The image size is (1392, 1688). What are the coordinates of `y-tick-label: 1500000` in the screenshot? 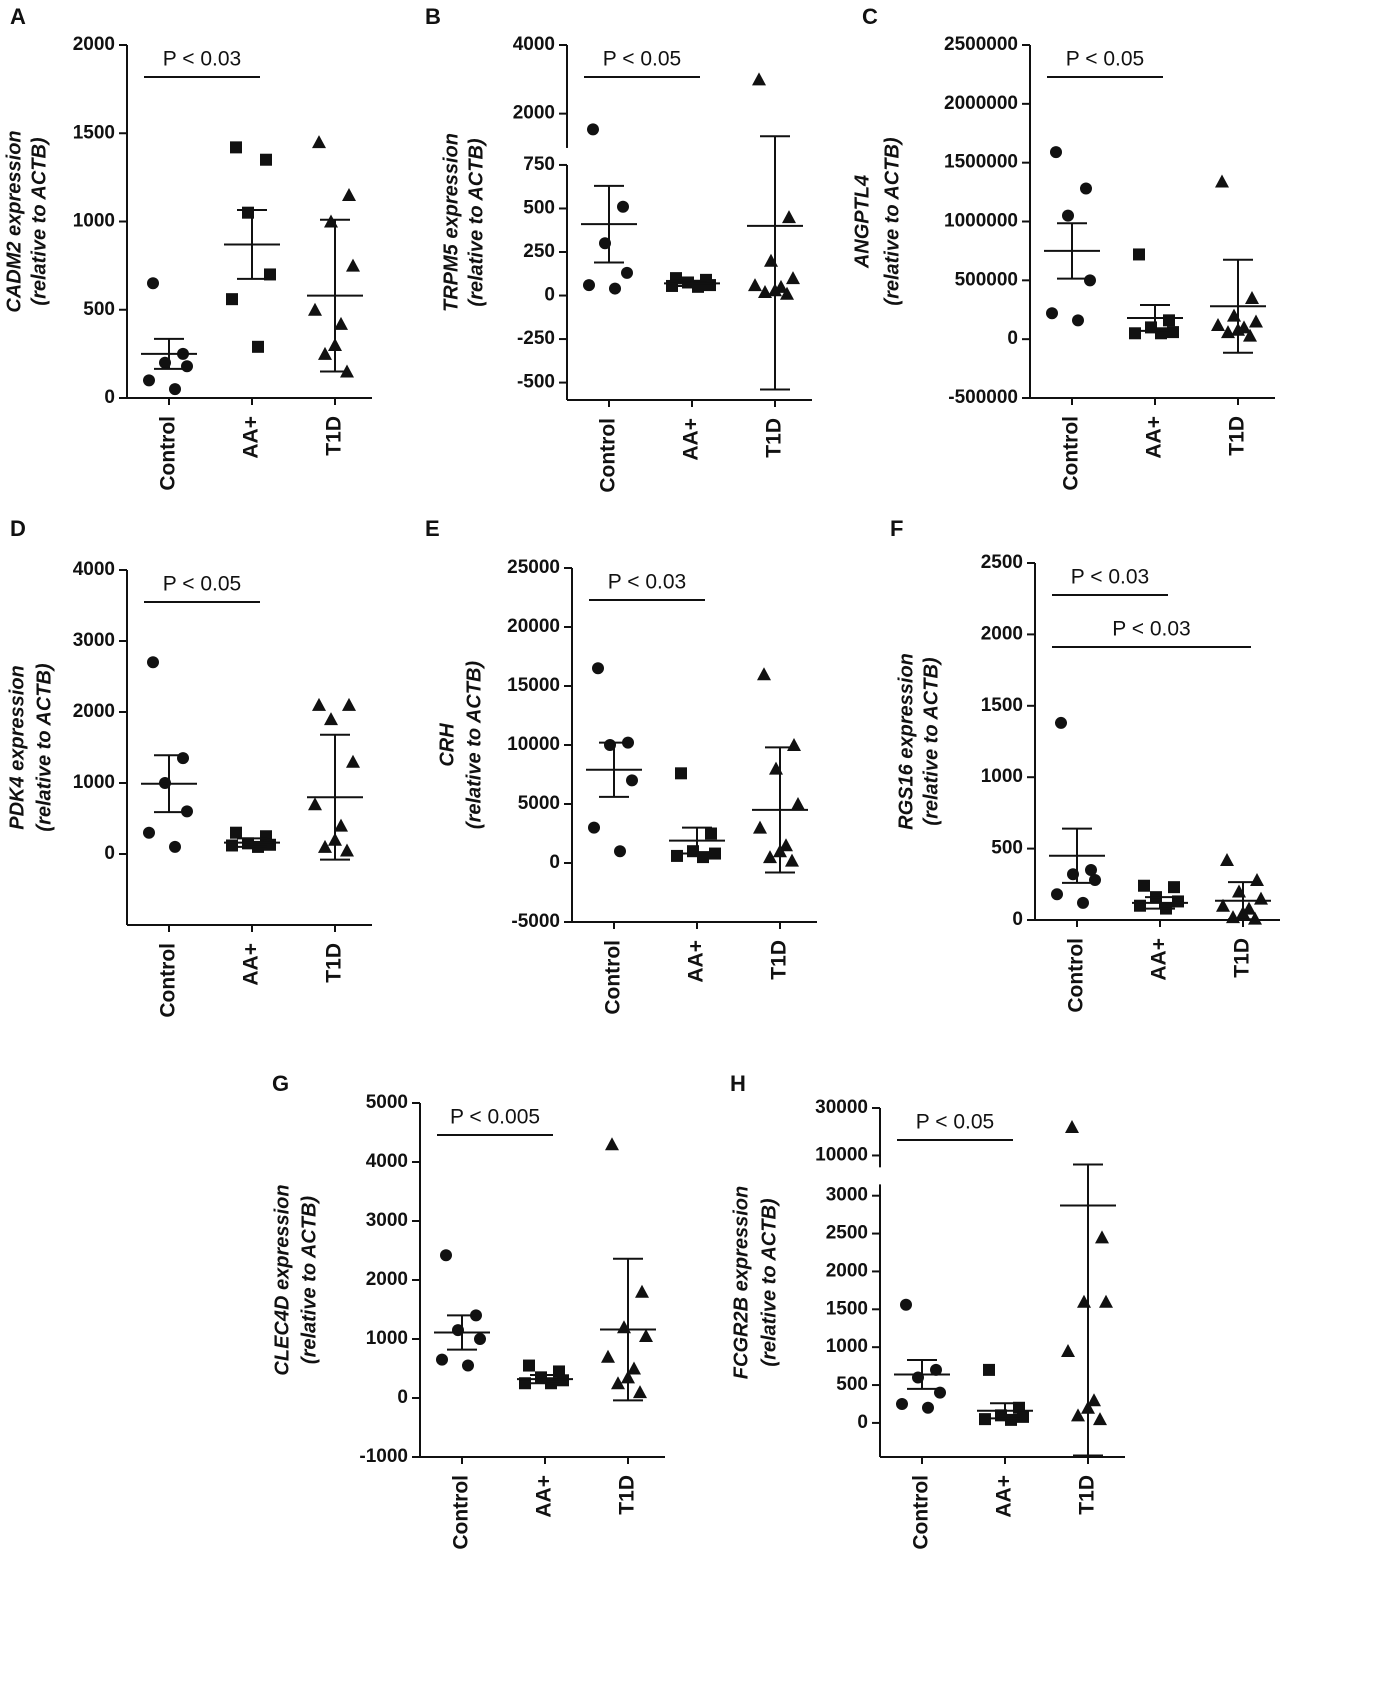 It's located at (981, 162).